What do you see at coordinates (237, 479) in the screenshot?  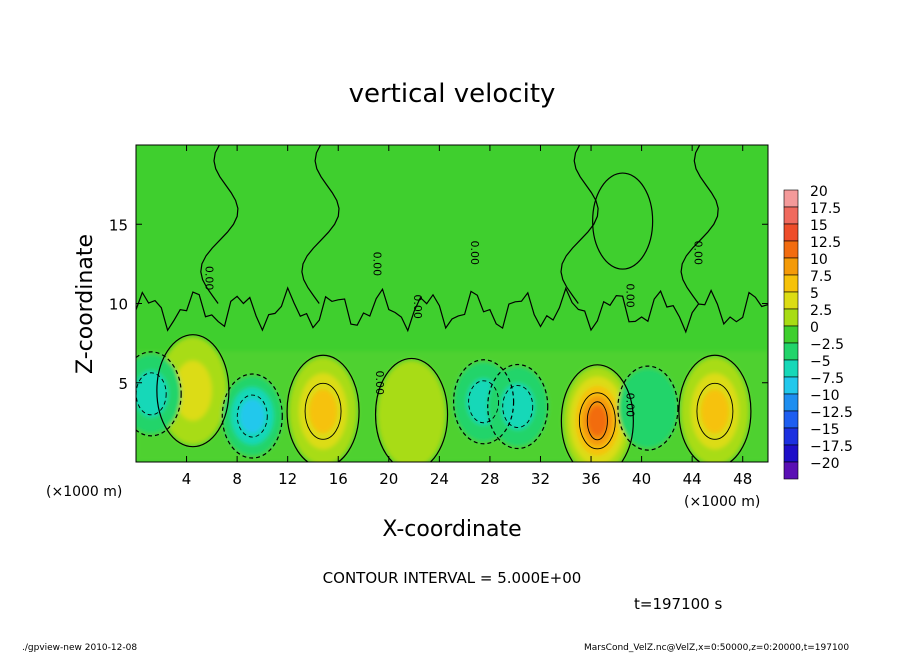 I see `x-tick-label: 8` at bounding box center [237, 479].